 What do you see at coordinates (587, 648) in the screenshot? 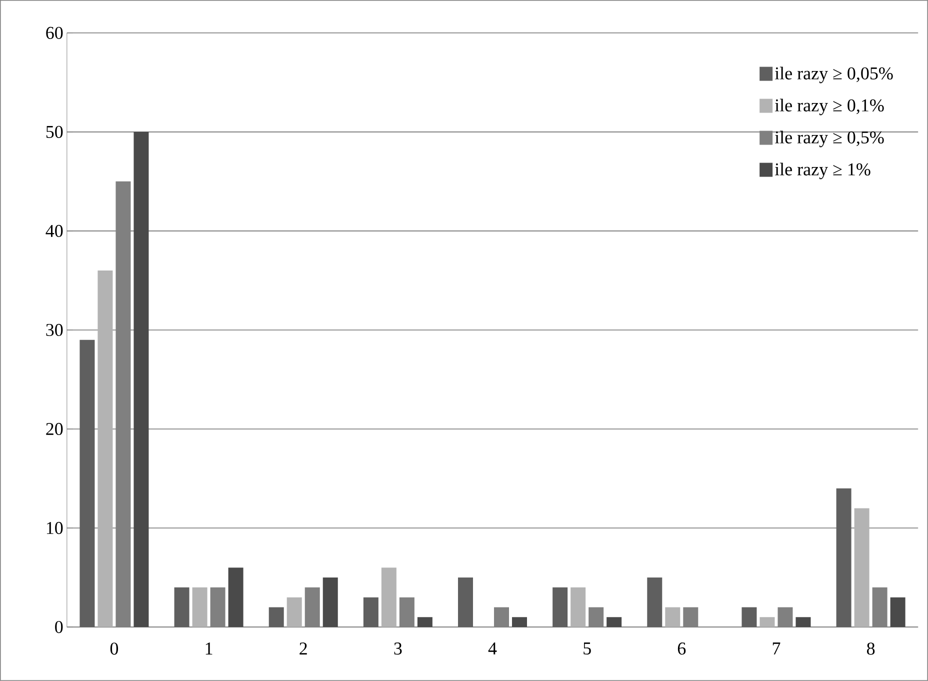
I see `x-tick-label: 5` at bounding box center [587, 648].